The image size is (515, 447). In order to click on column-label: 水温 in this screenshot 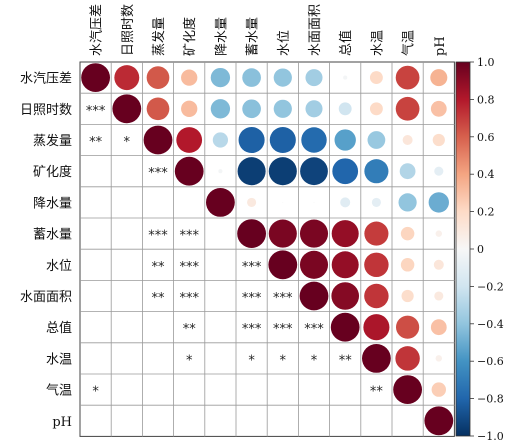, I will do `click(377, 43)`.